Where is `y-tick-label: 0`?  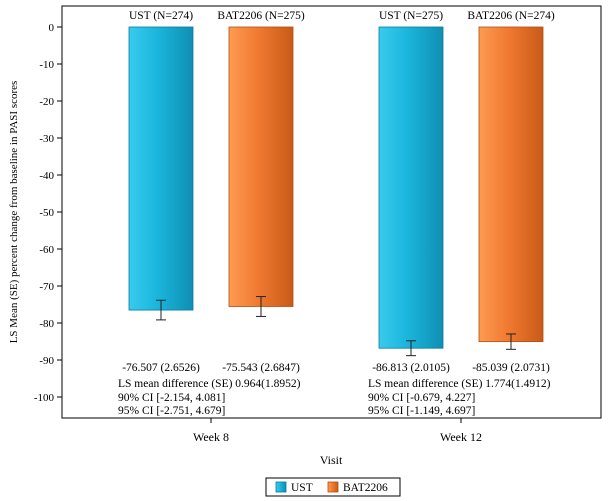 y-tick-label: 0 is located at coordinates (52, 28).